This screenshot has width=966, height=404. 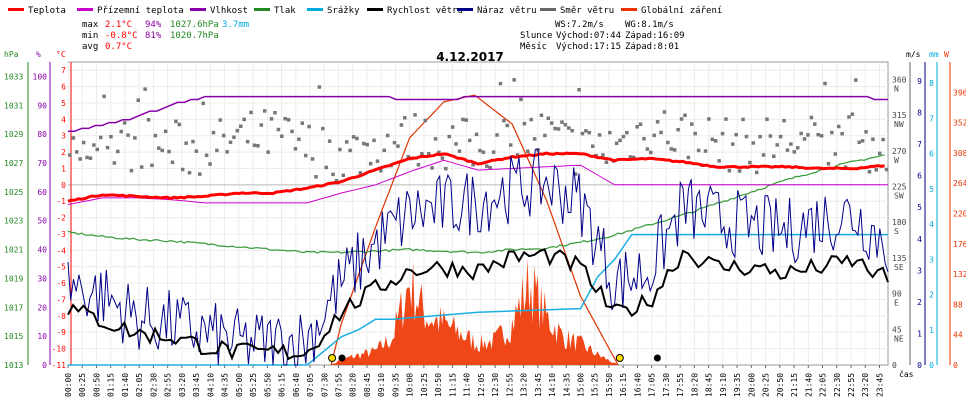 What do you see at coordinates (587, 11) in the screenshot?
I see `legend-label: Směr větru` at bounding box center [587, 11].